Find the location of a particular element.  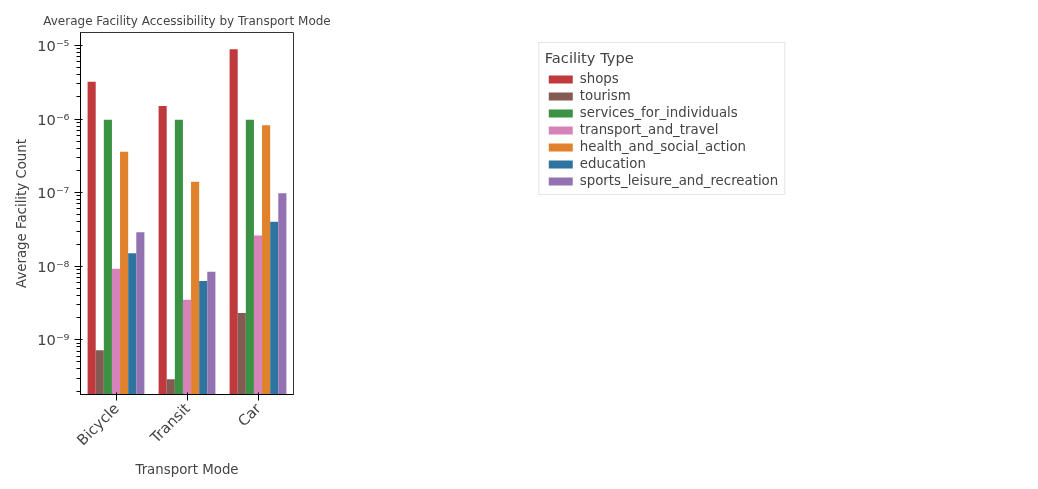

y-tick-label: 10⁻⁵ is located at coordinates (53, 45).